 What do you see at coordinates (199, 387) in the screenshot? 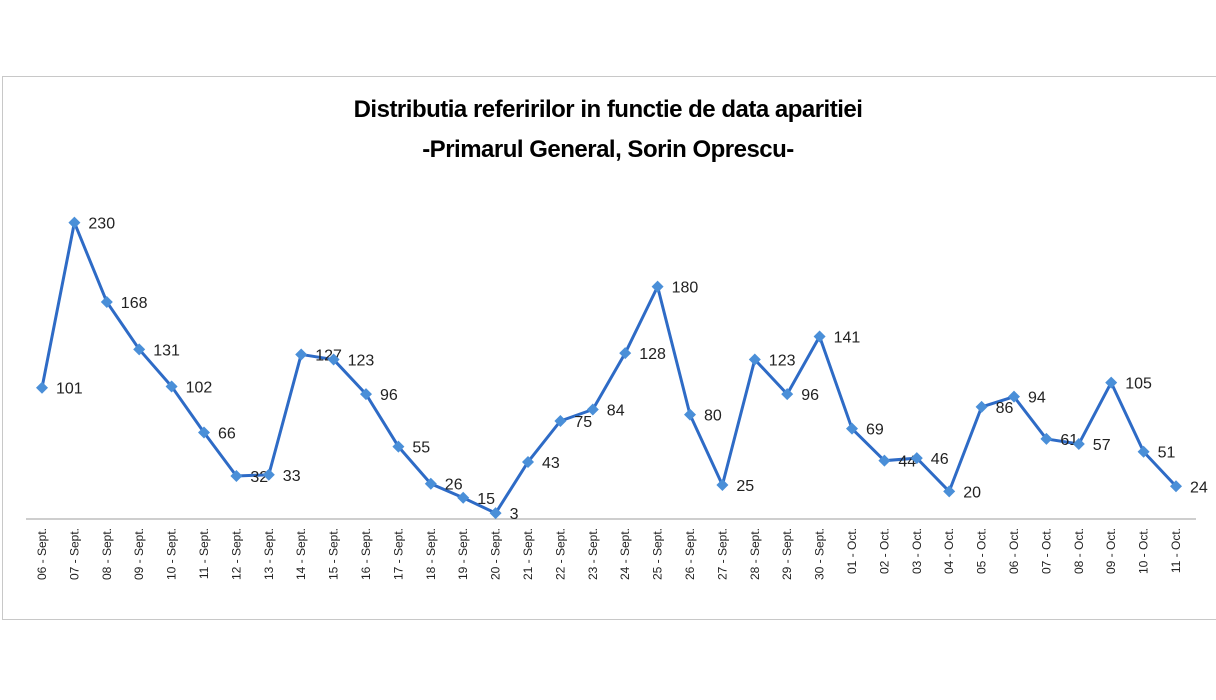
I see `data-label: 102` at bounding box center [199, 387].